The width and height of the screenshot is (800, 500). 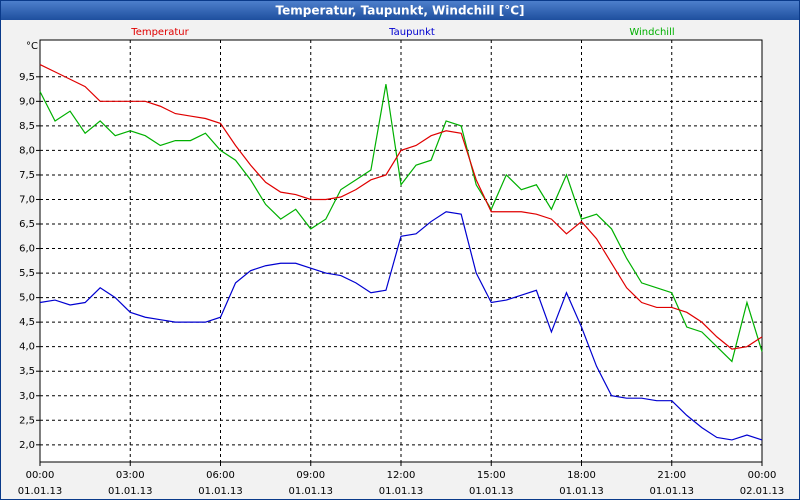 What do you see at coordinates (27, 347) in the screenshot?
I see `y-tick-label: 4,0` at bounding box center [27, 347].